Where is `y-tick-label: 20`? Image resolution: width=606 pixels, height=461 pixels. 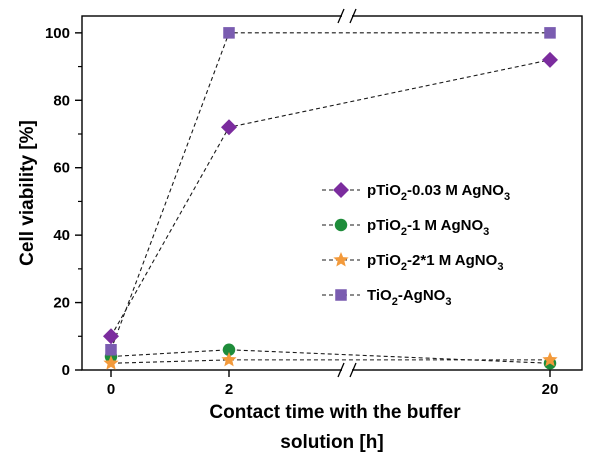 y-tick-label: 20 is located at coordinates (61, 303).